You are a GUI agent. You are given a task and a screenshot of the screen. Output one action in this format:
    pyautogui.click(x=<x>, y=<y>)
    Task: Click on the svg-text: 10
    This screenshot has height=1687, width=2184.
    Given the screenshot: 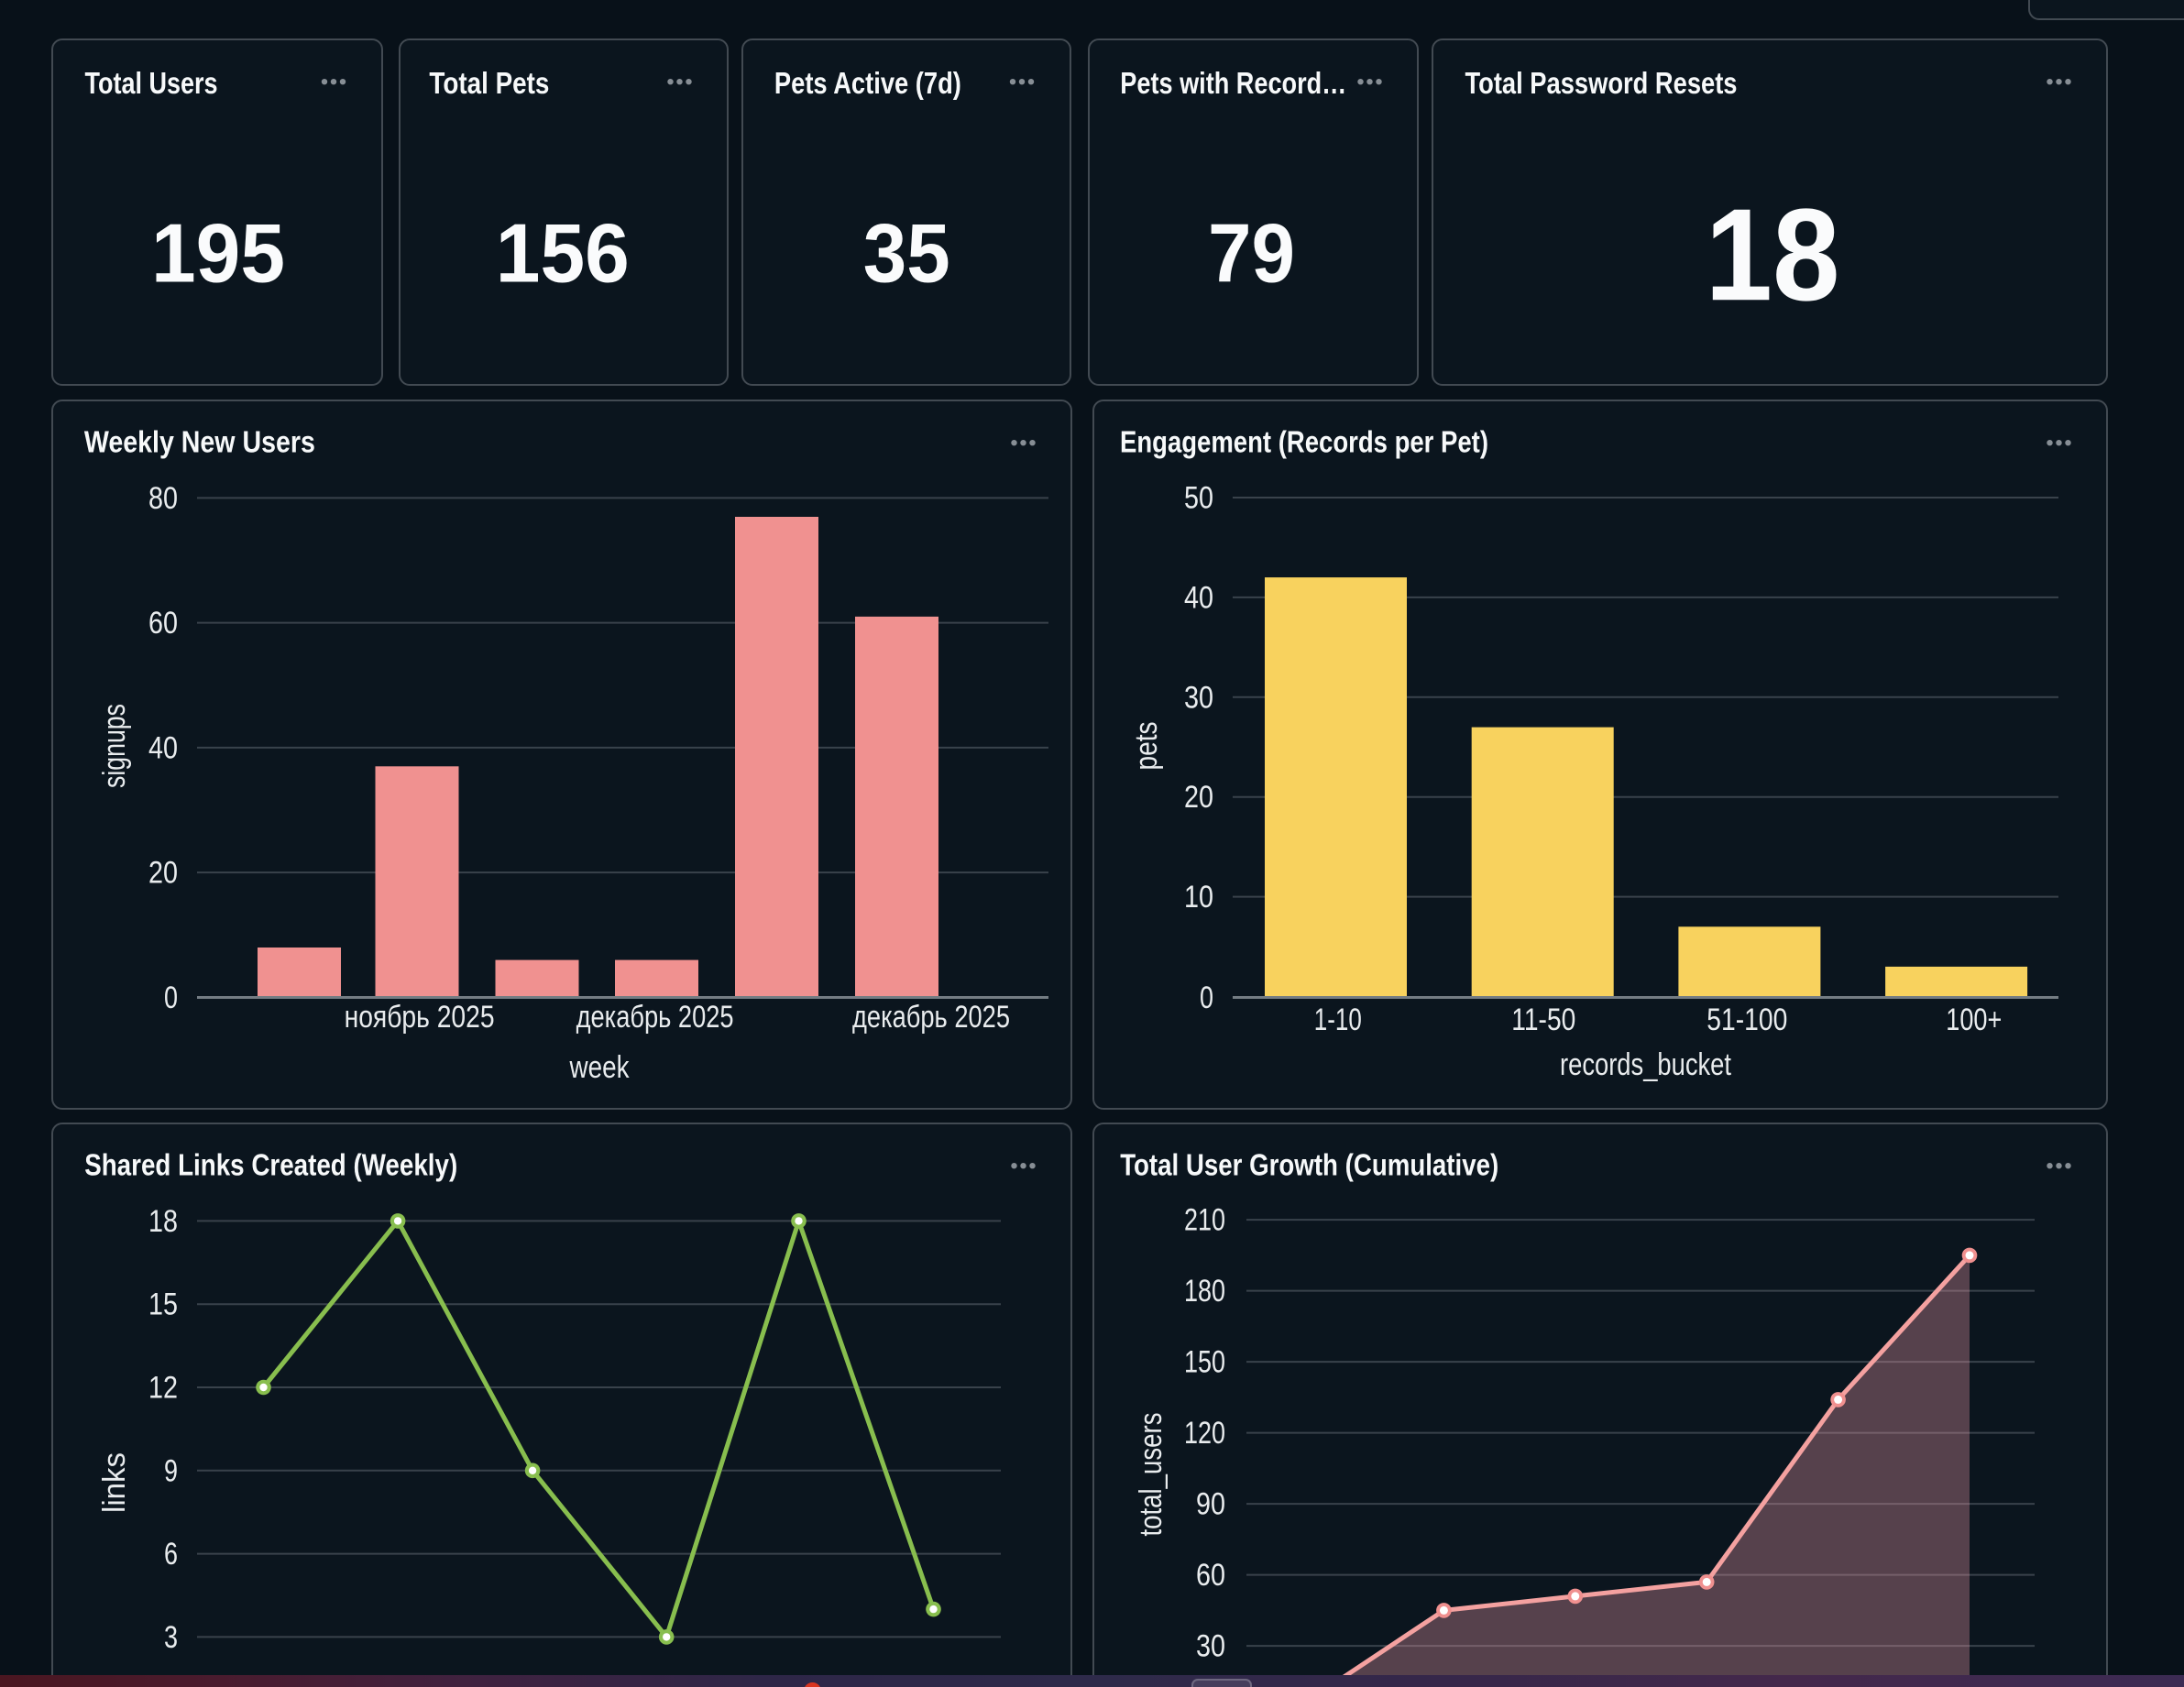 What is the action you would take?
    pyautogui.click(x=1198, y=897)
    